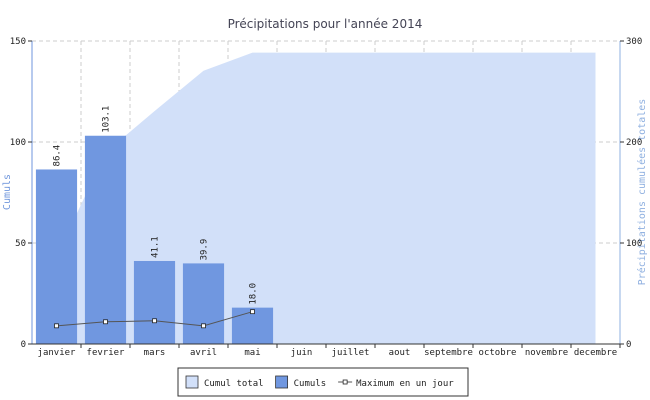  What do you see at coordinates (634, 143) in the screenshot?
I see `y2-tick-label: 200` at bounding box center [634, 143].